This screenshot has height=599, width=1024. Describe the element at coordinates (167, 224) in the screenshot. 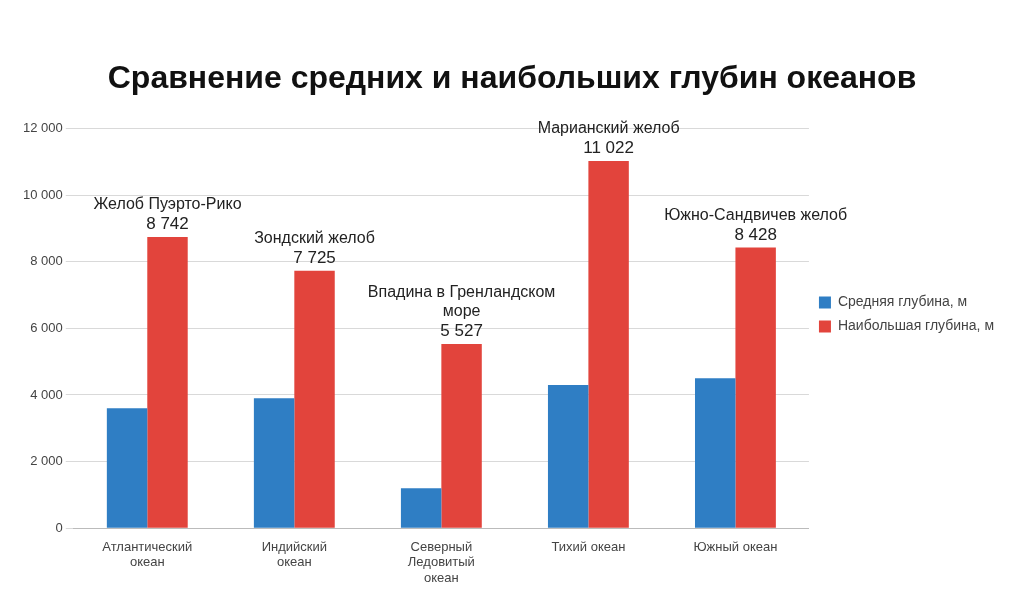

I see `data-label: 8 742` at that location.